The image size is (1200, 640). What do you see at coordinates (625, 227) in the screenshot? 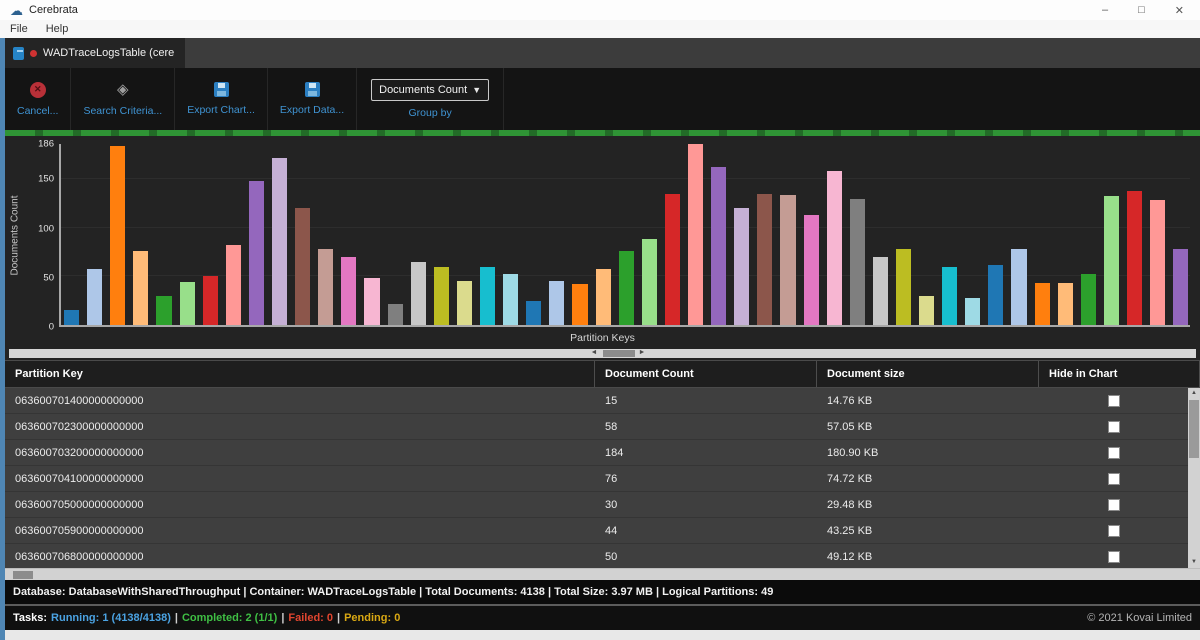
I see `gridline` at bounding box center [625, 227].